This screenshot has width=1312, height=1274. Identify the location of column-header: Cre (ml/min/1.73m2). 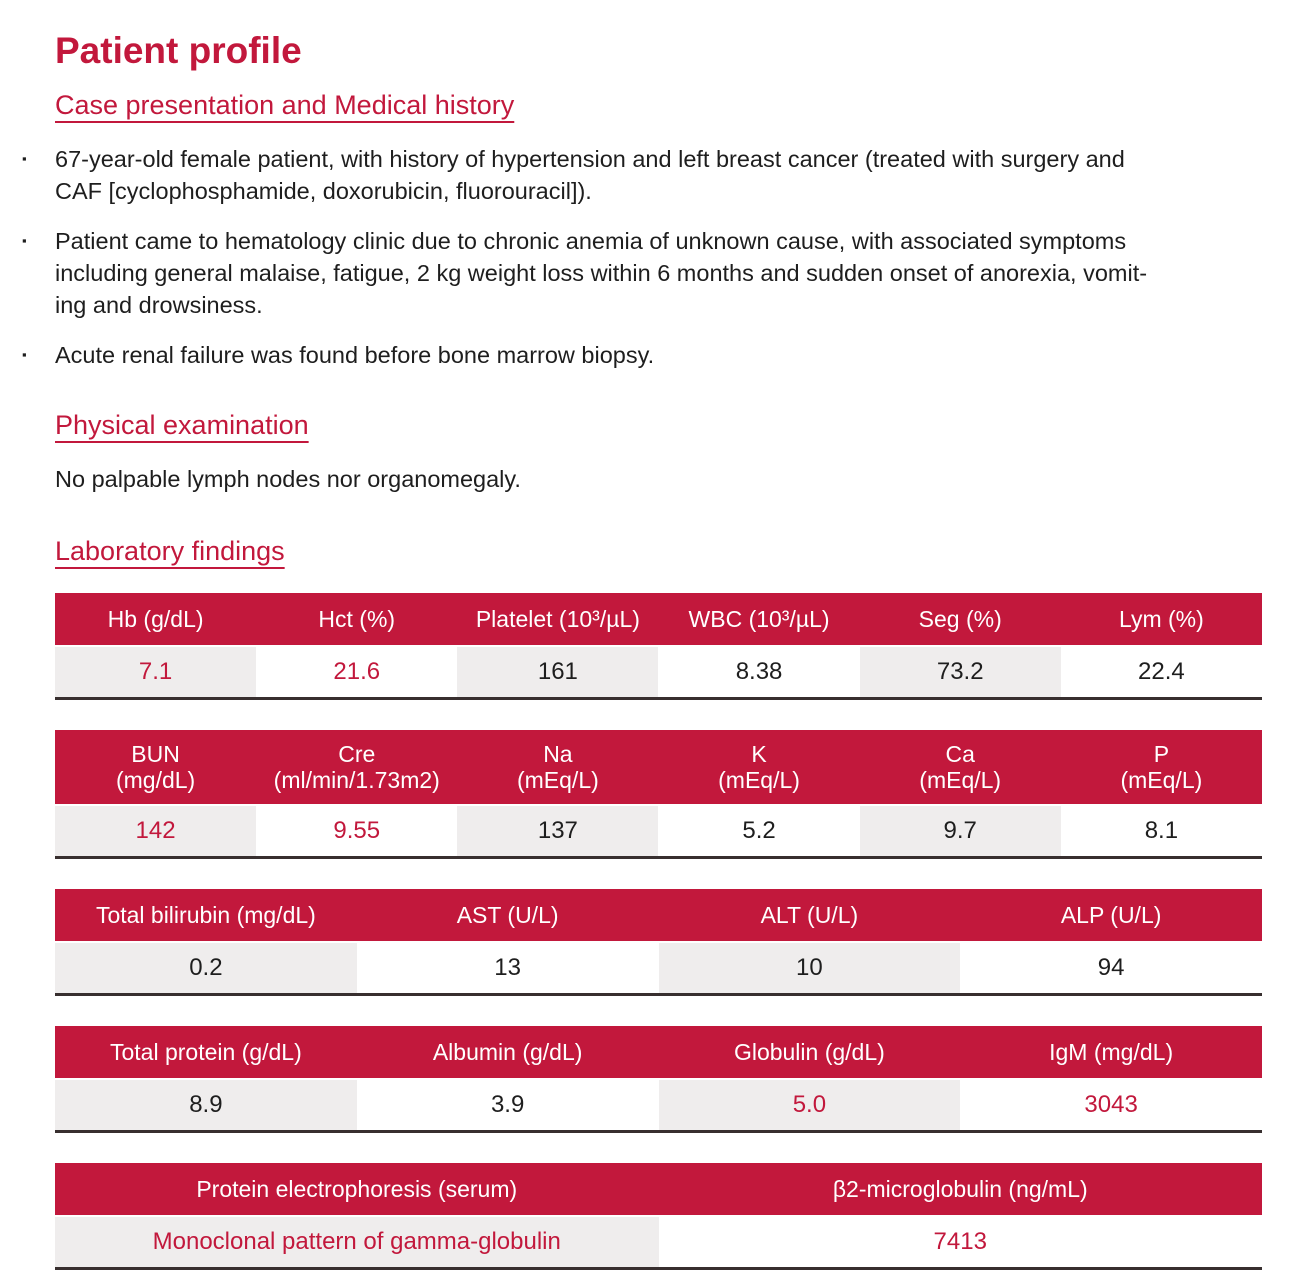
(357, 767).